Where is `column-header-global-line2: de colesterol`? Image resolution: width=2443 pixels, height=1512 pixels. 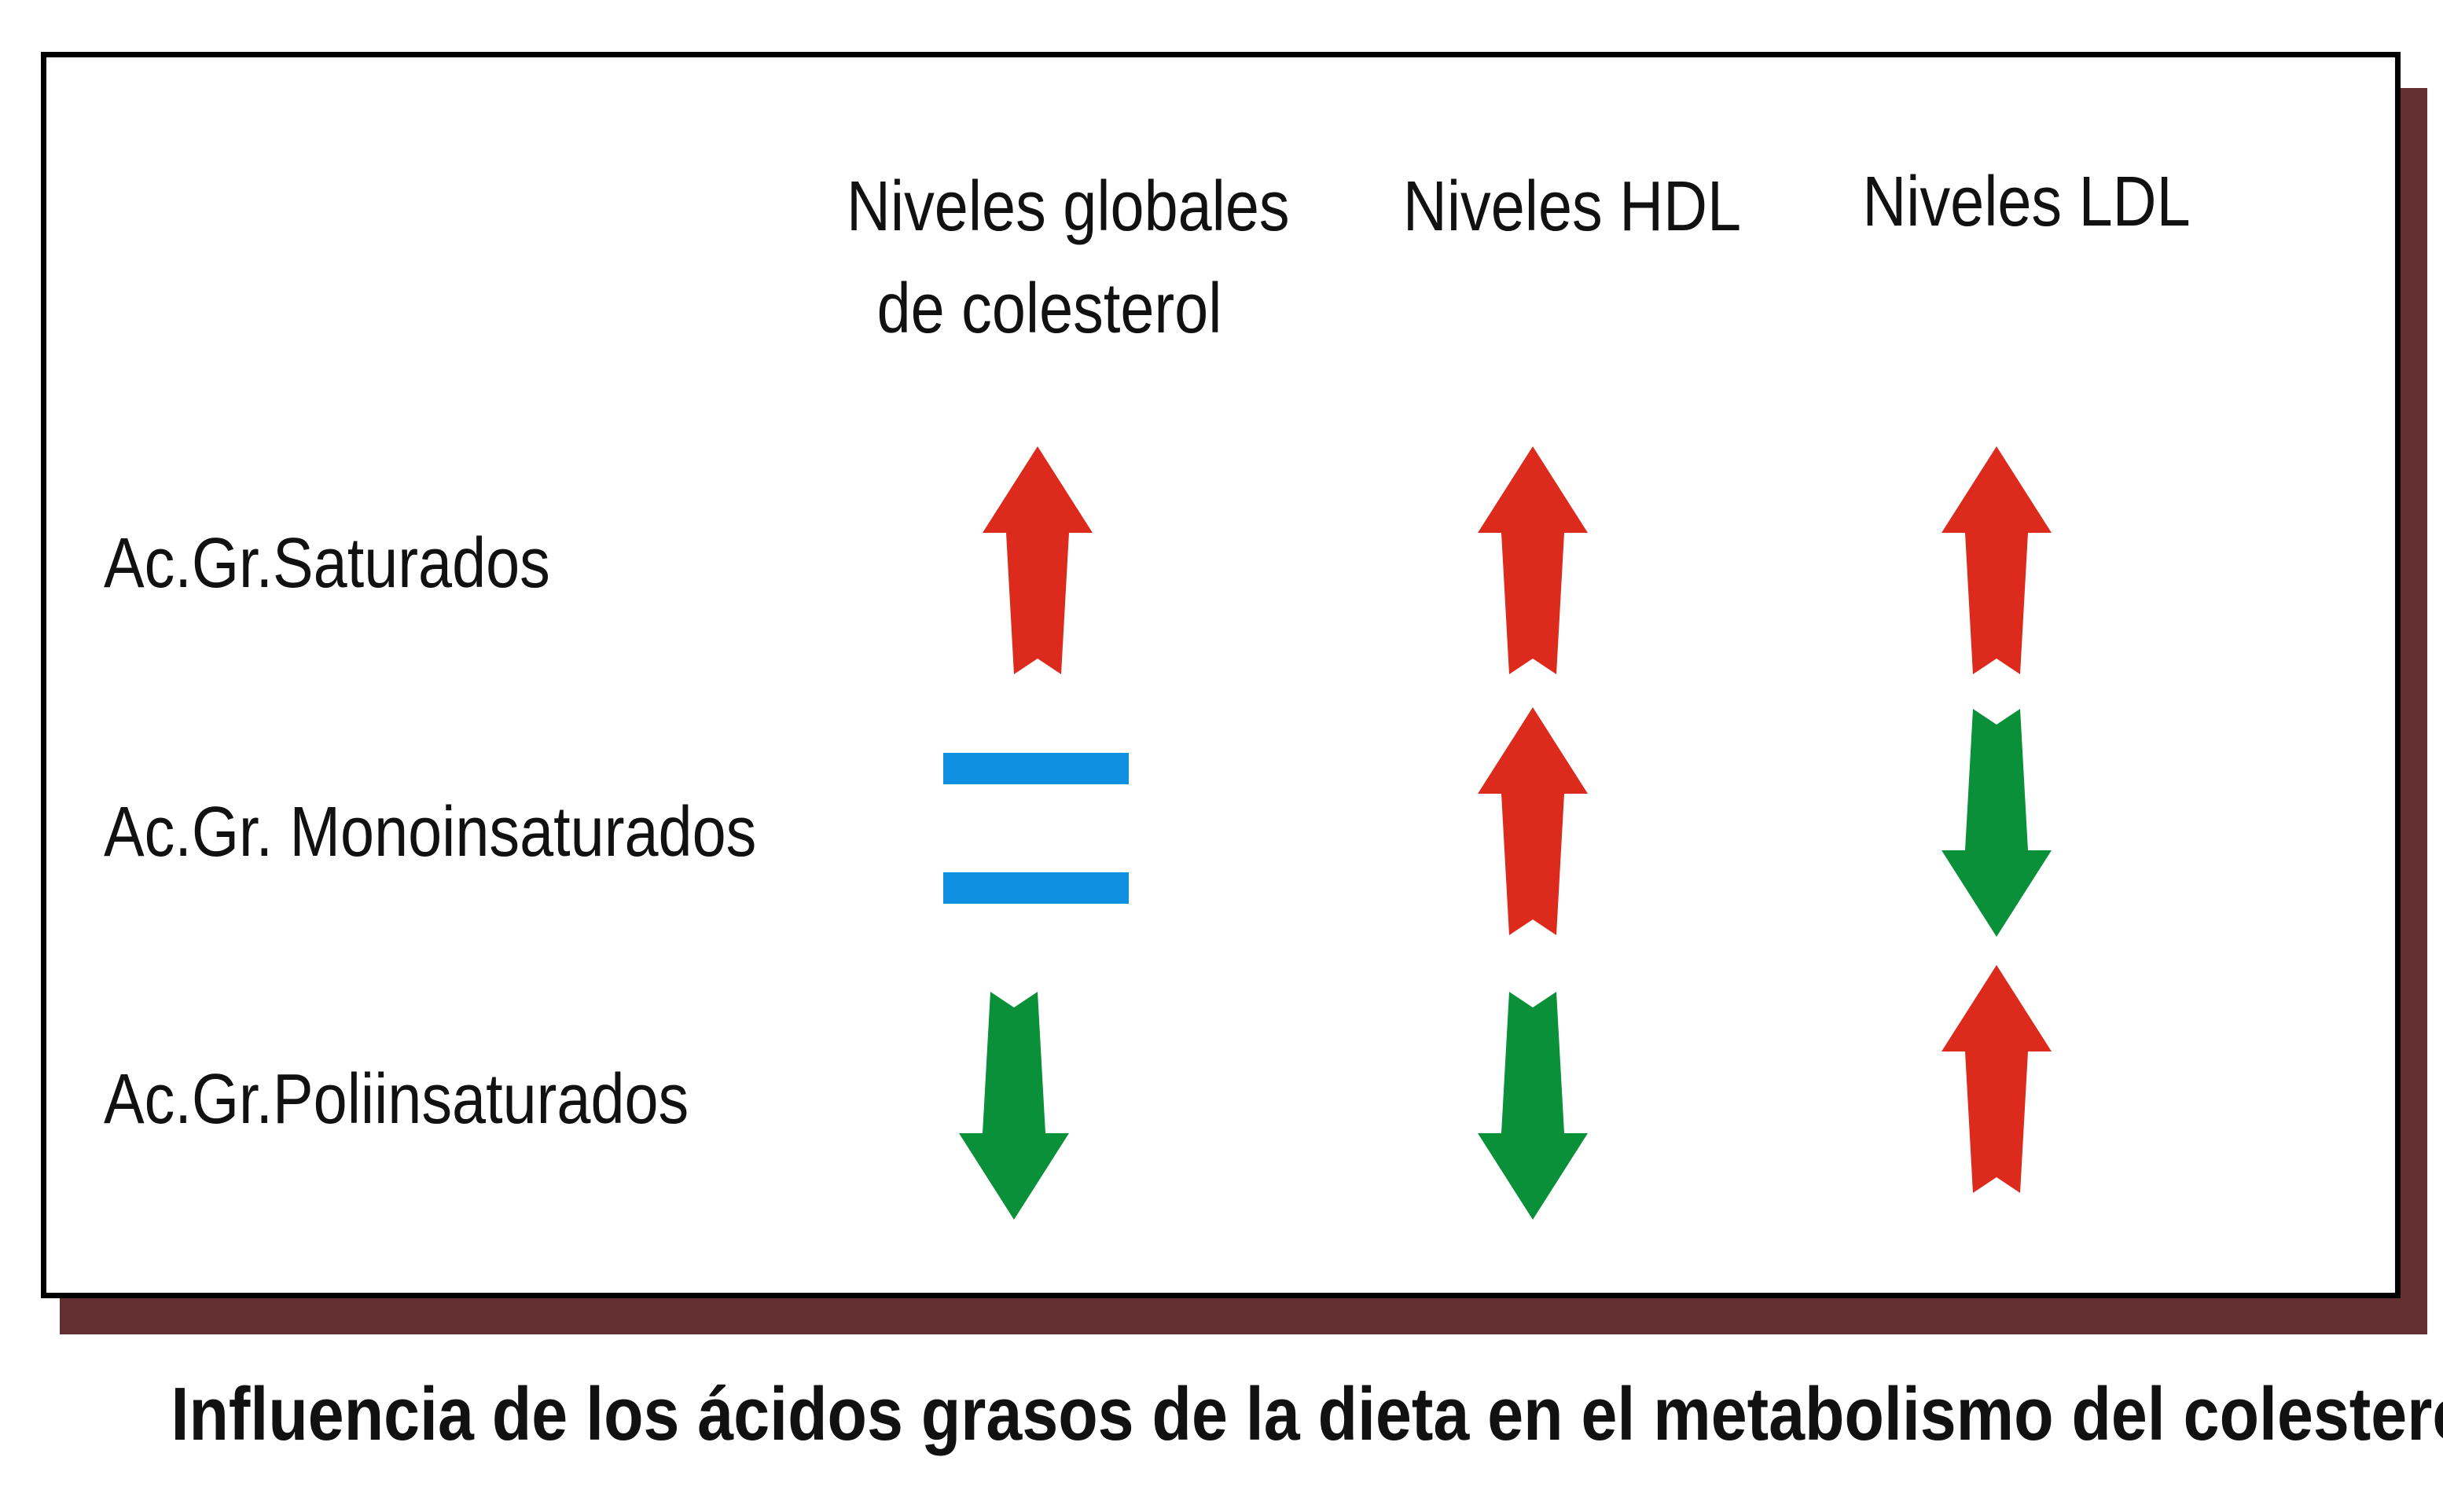 column-header-global-line2: de colesterol is located at coordinates (1049, 309).